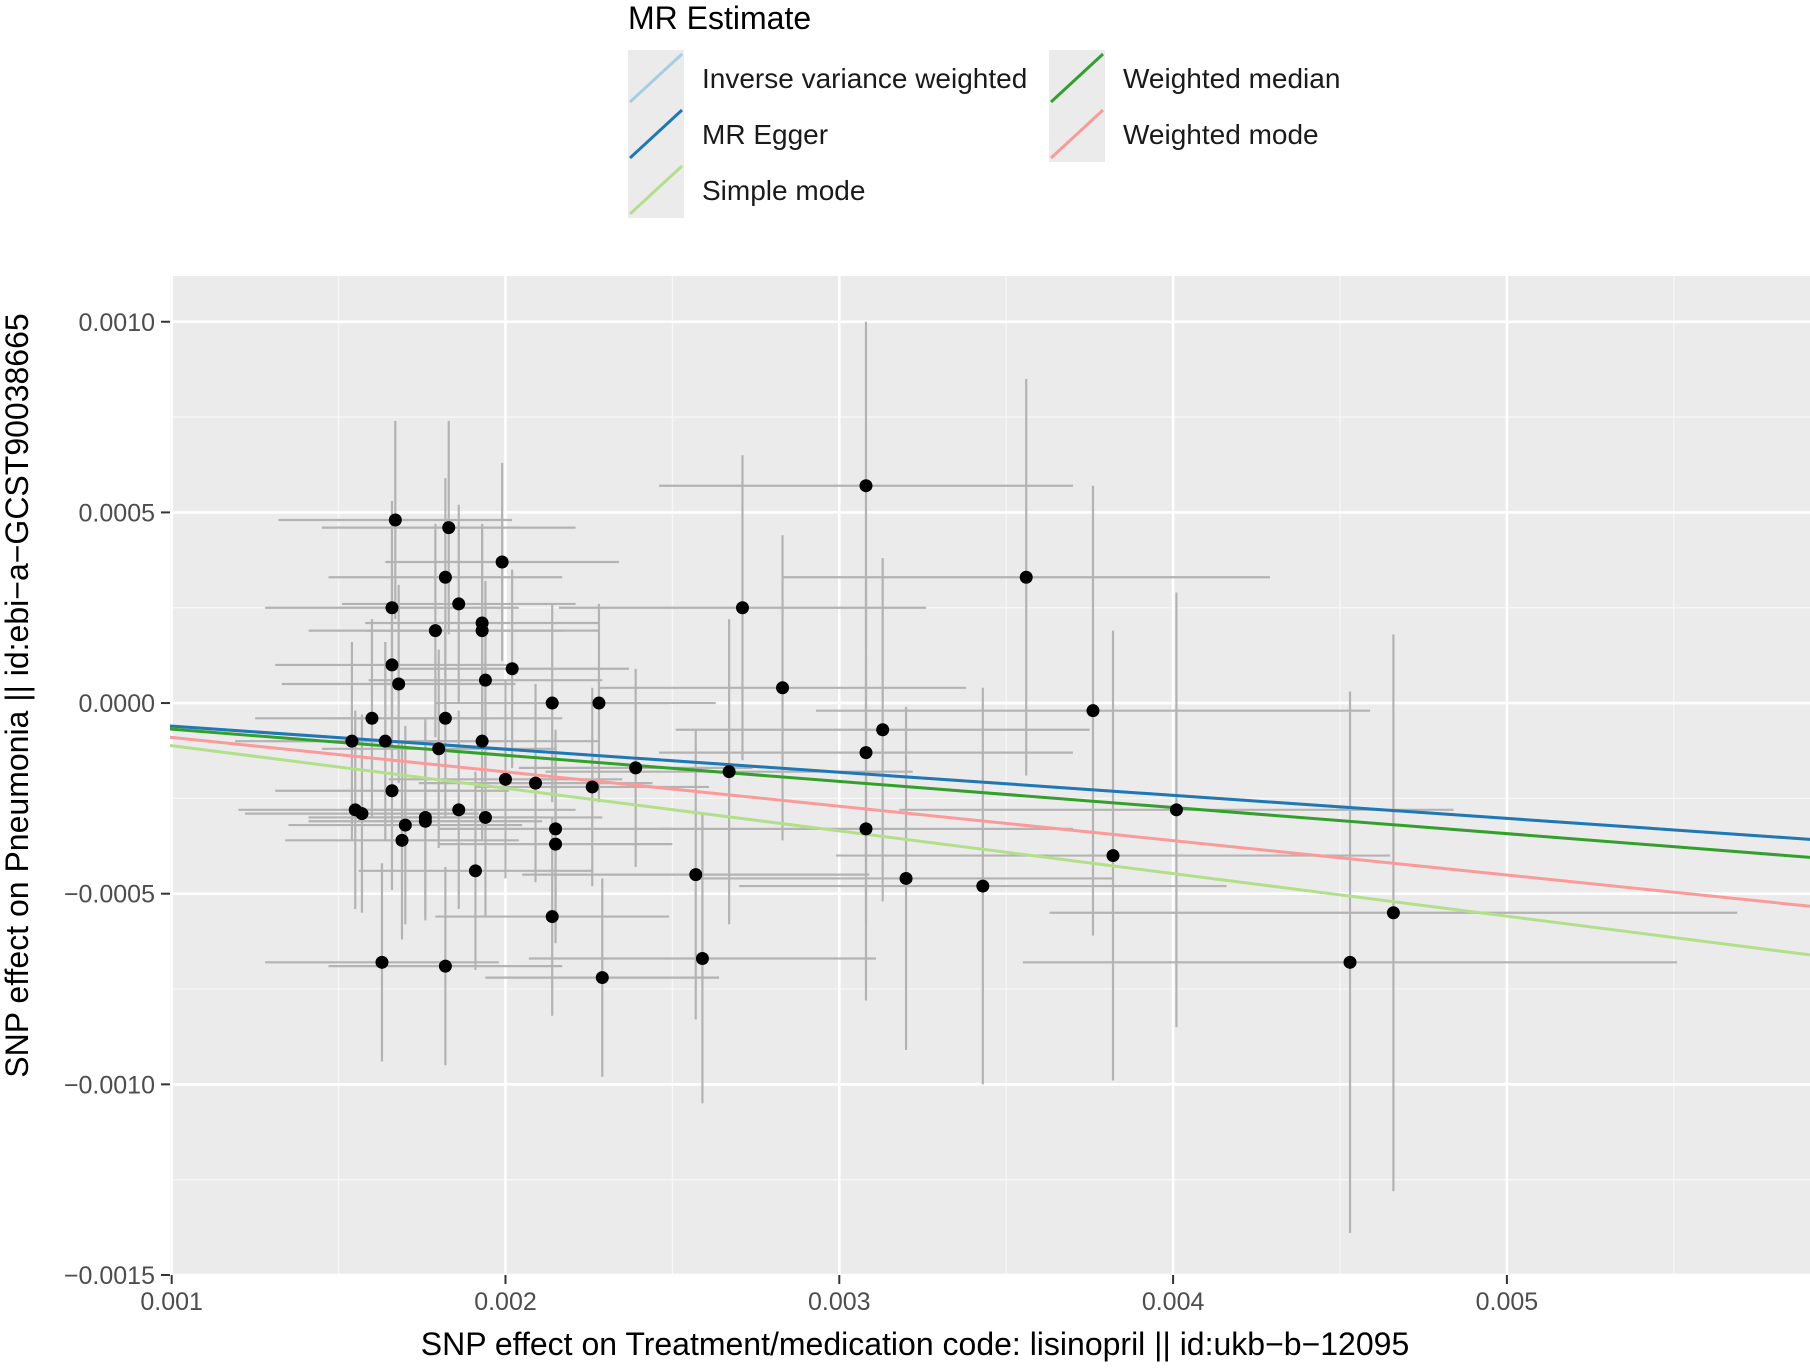 The height and width of the screenshot is (1370, 1810). What do you see at coordinates (765, 134) in the screenshot?
I see `legend-label-mr-egger: MR Egger` at bounding box center [765, 134].